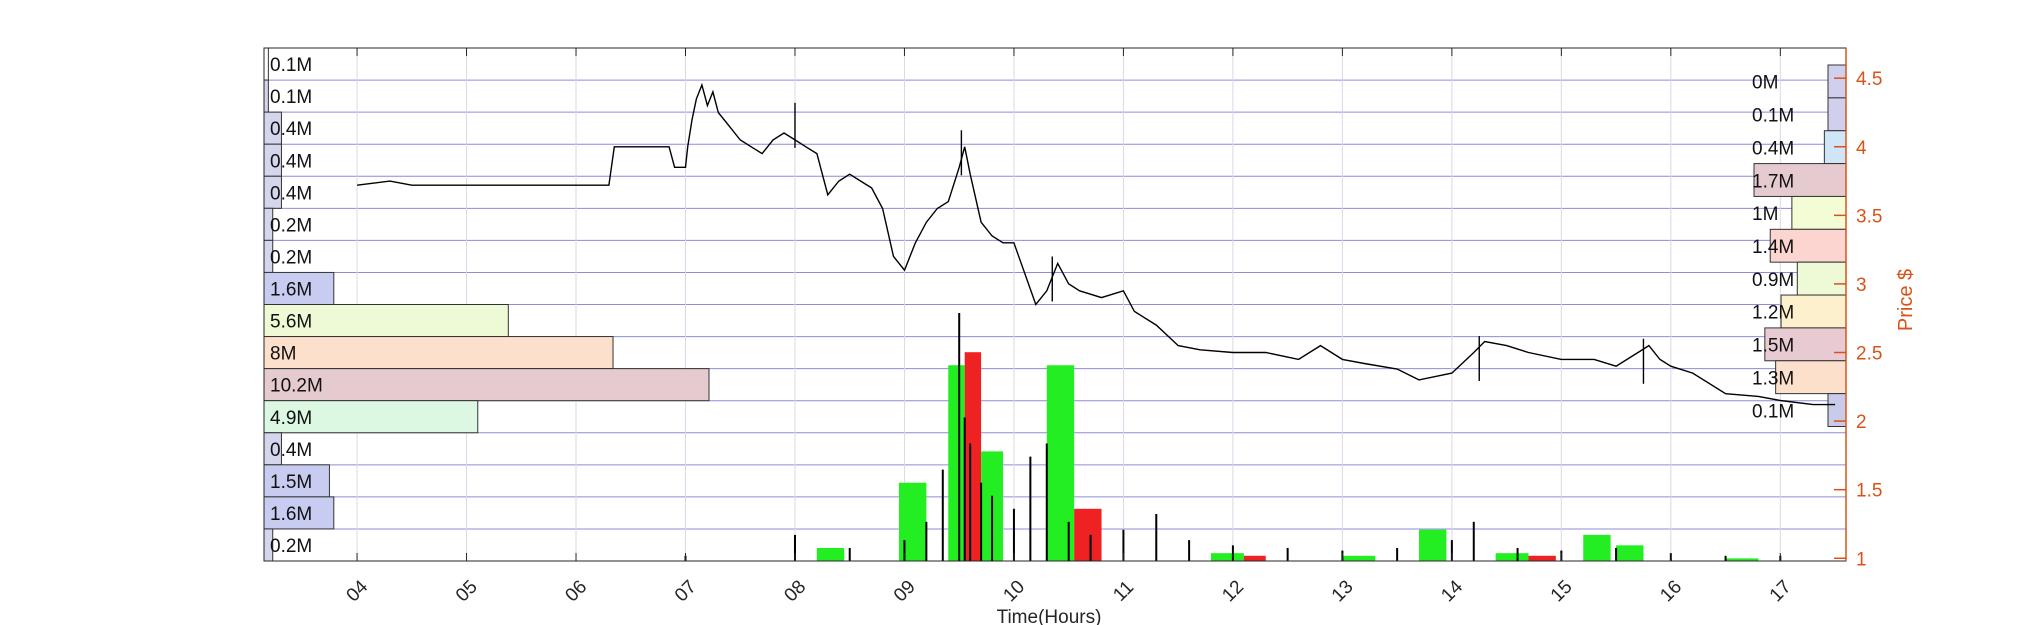 Image resolution: width=2031 pixels, height=625 pixels. I want to click on y-right-tick-label: 2, so click(1861, 422).